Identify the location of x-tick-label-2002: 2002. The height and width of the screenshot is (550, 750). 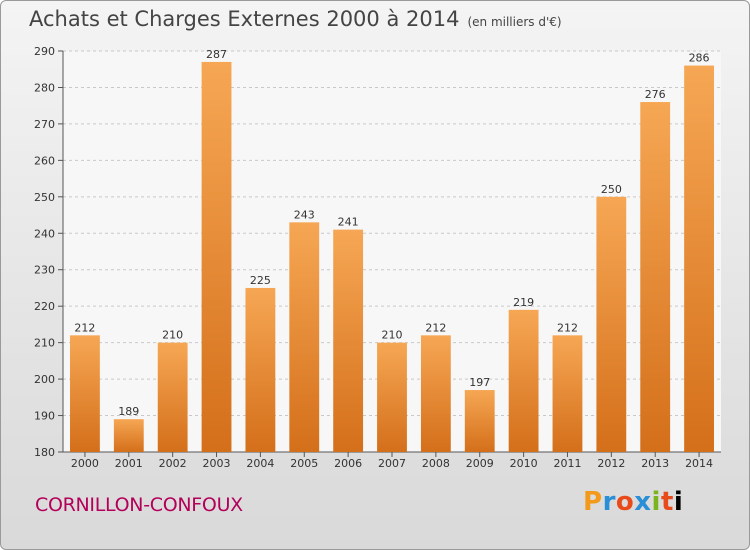
(173, 463).